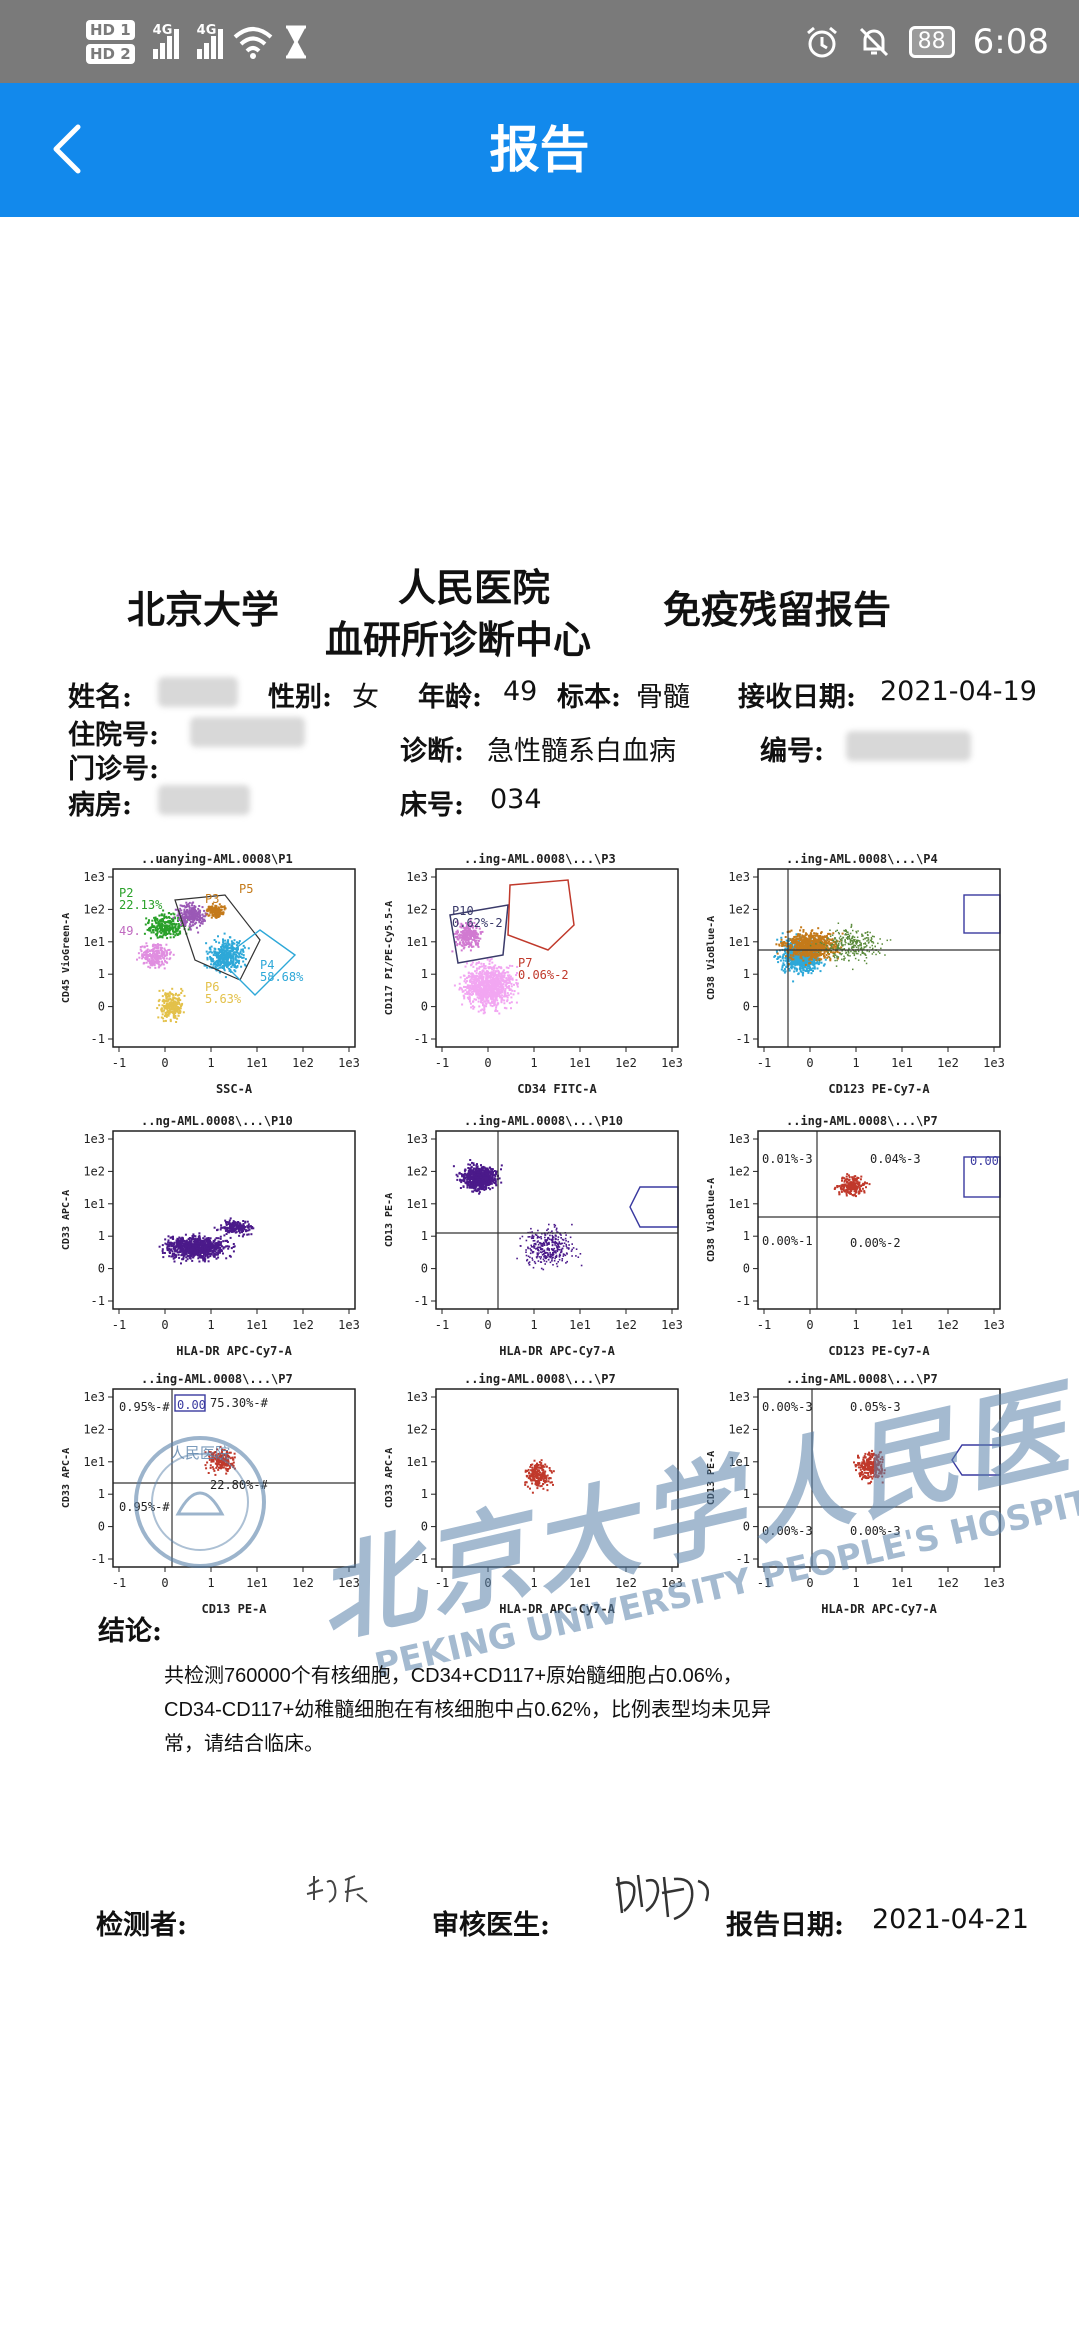  What do you see at coordinates (217, 1121) in the screenshot?
I see `plot-title: ..ng-AML.0008\...\P10` at bounding box center [217, 1121].